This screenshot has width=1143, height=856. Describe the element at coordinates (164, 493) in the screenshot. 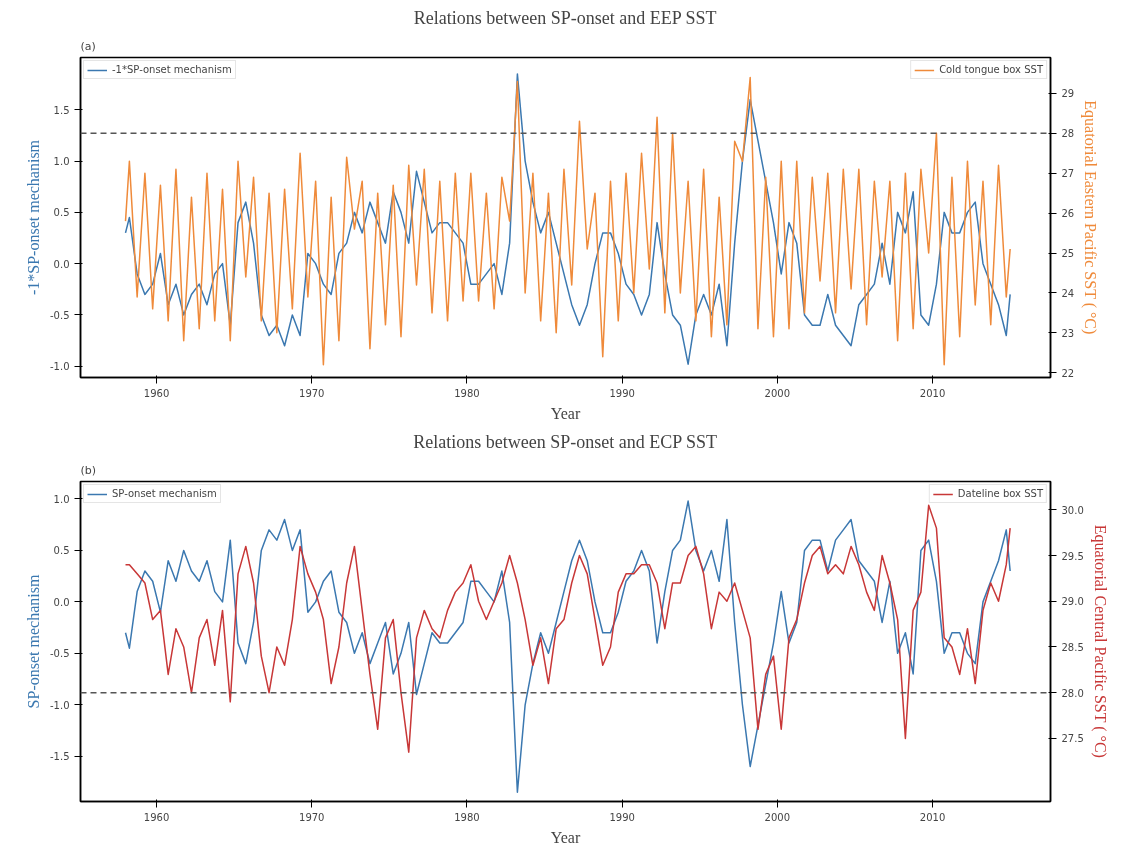

I see `legend-label: SP-onset mechanism` at that location.